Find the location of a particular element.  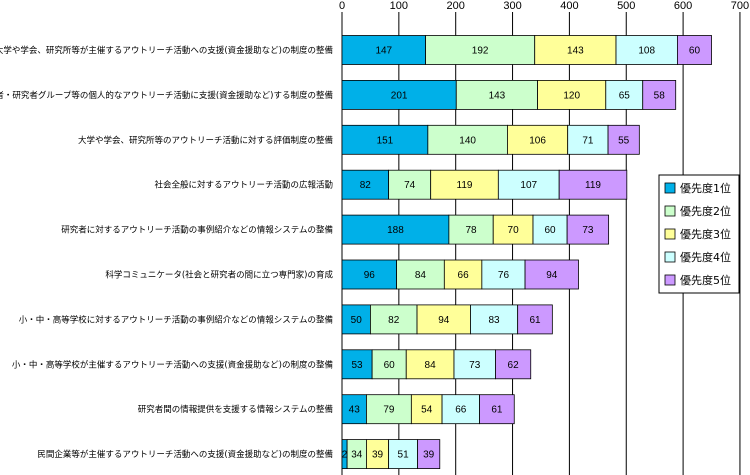

category-label: 小・中・高等学校に対するアウトリーチ活動の事例紹介などの情報システムの整備 is located at coordinates (176, 319).